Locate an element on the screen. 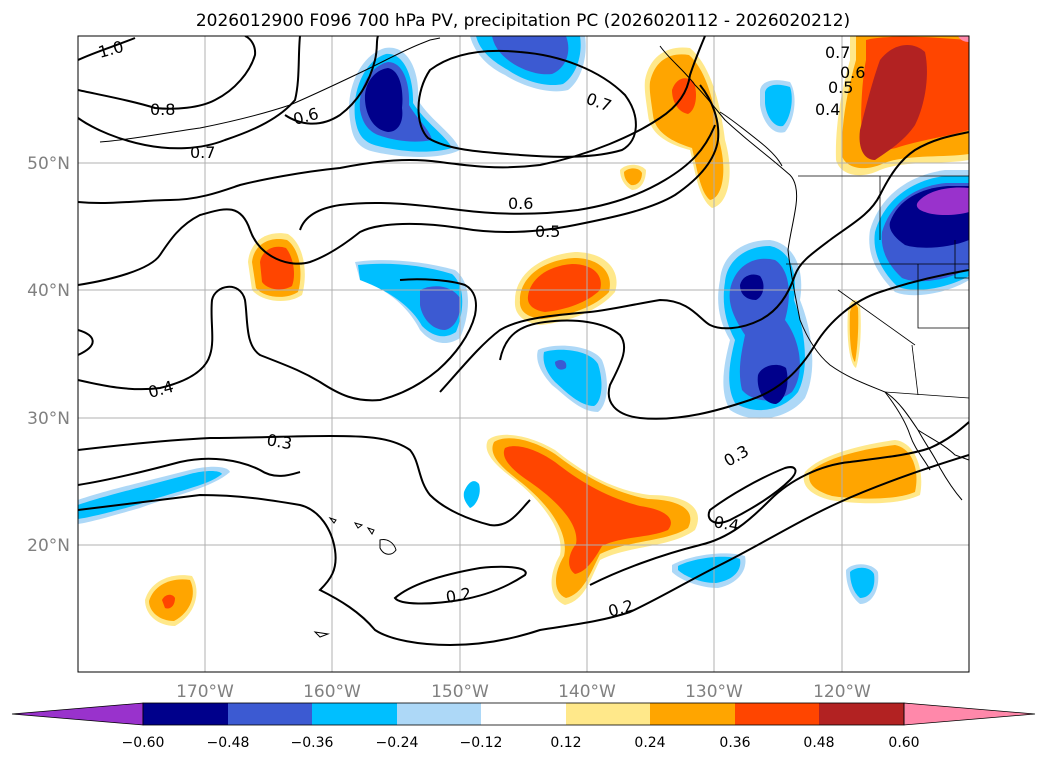 This screenshot has height=765, width=1047. pv-contour-0-5-inner is located at coordinates (507, 177).